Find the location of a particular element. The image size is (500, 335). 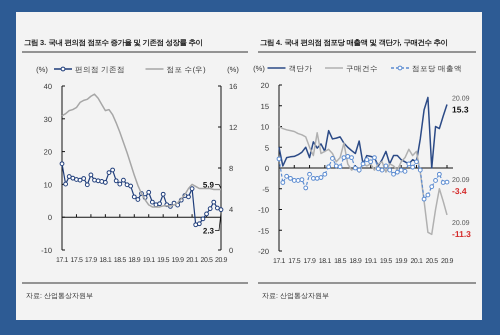

annotation: 5.9 is located at coordinates (208, 185).